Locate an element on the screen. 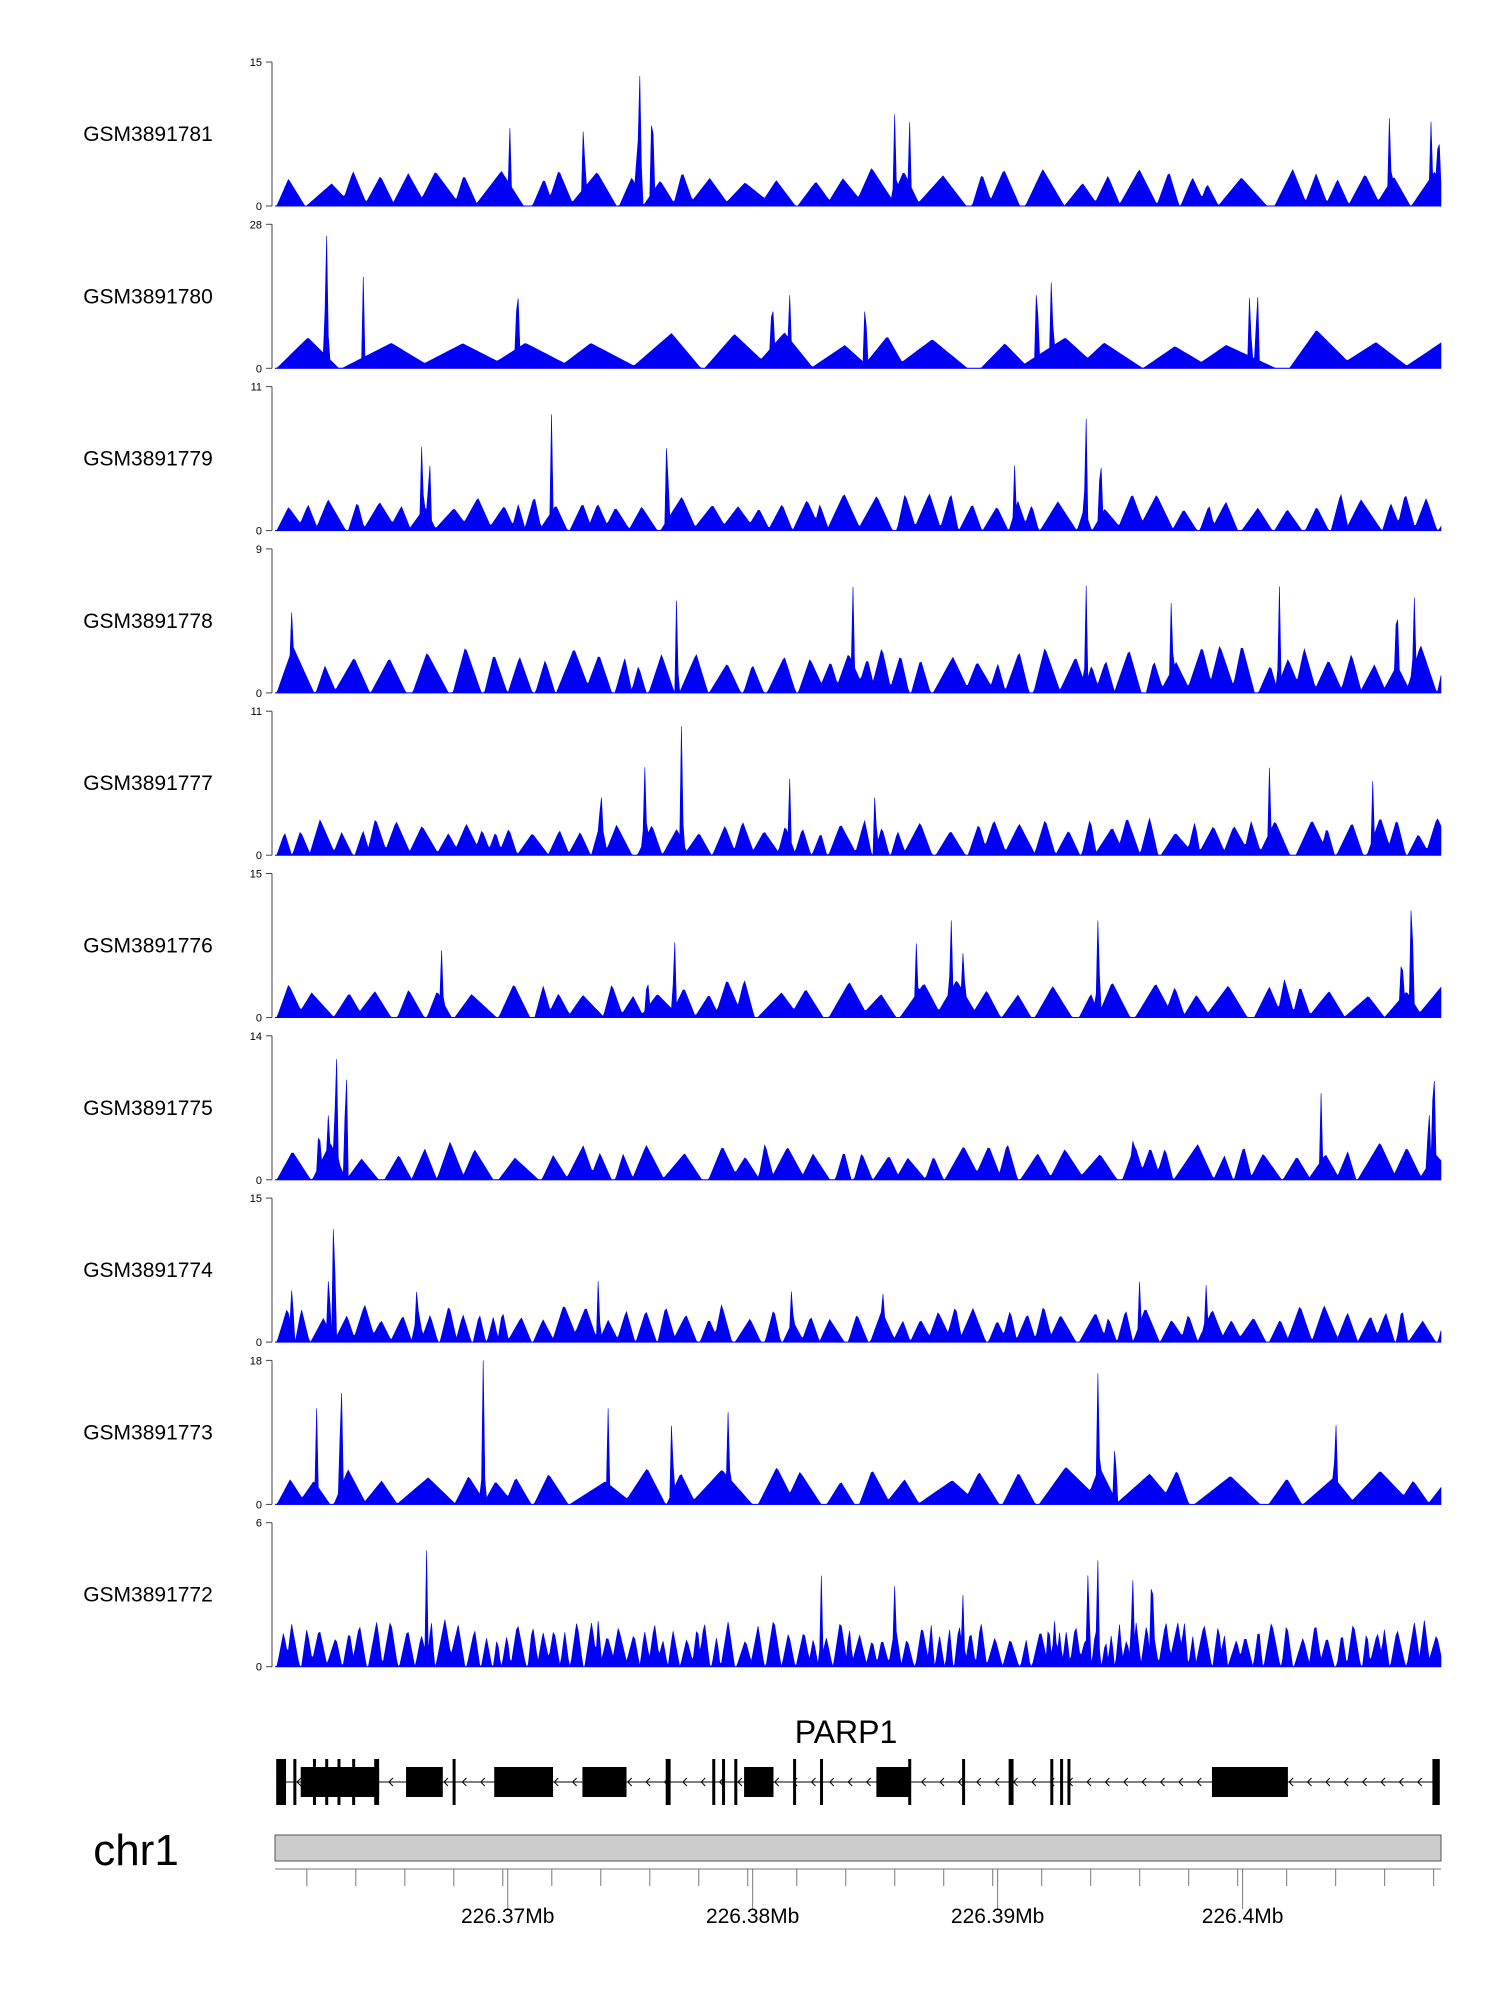 This screenshot has height=2000, width=1500. track-label: GSM3891775 is located at coordinates (148, 1108).